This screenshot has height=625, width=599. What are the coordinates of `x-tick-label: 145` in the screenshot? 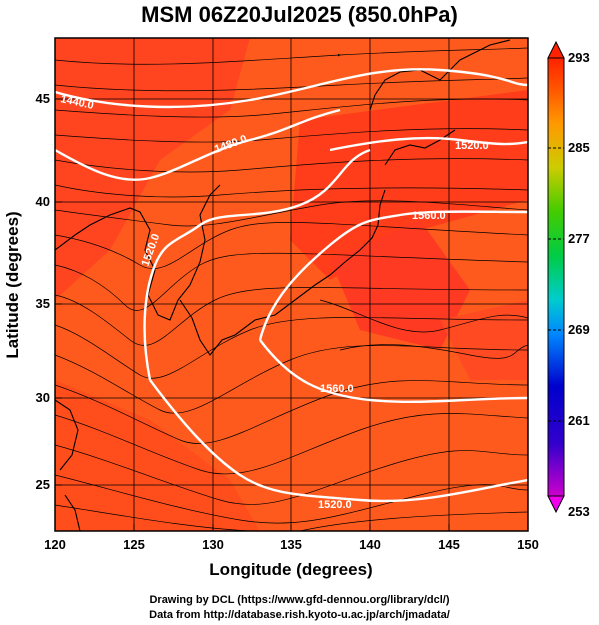 It's located at (449, 544).